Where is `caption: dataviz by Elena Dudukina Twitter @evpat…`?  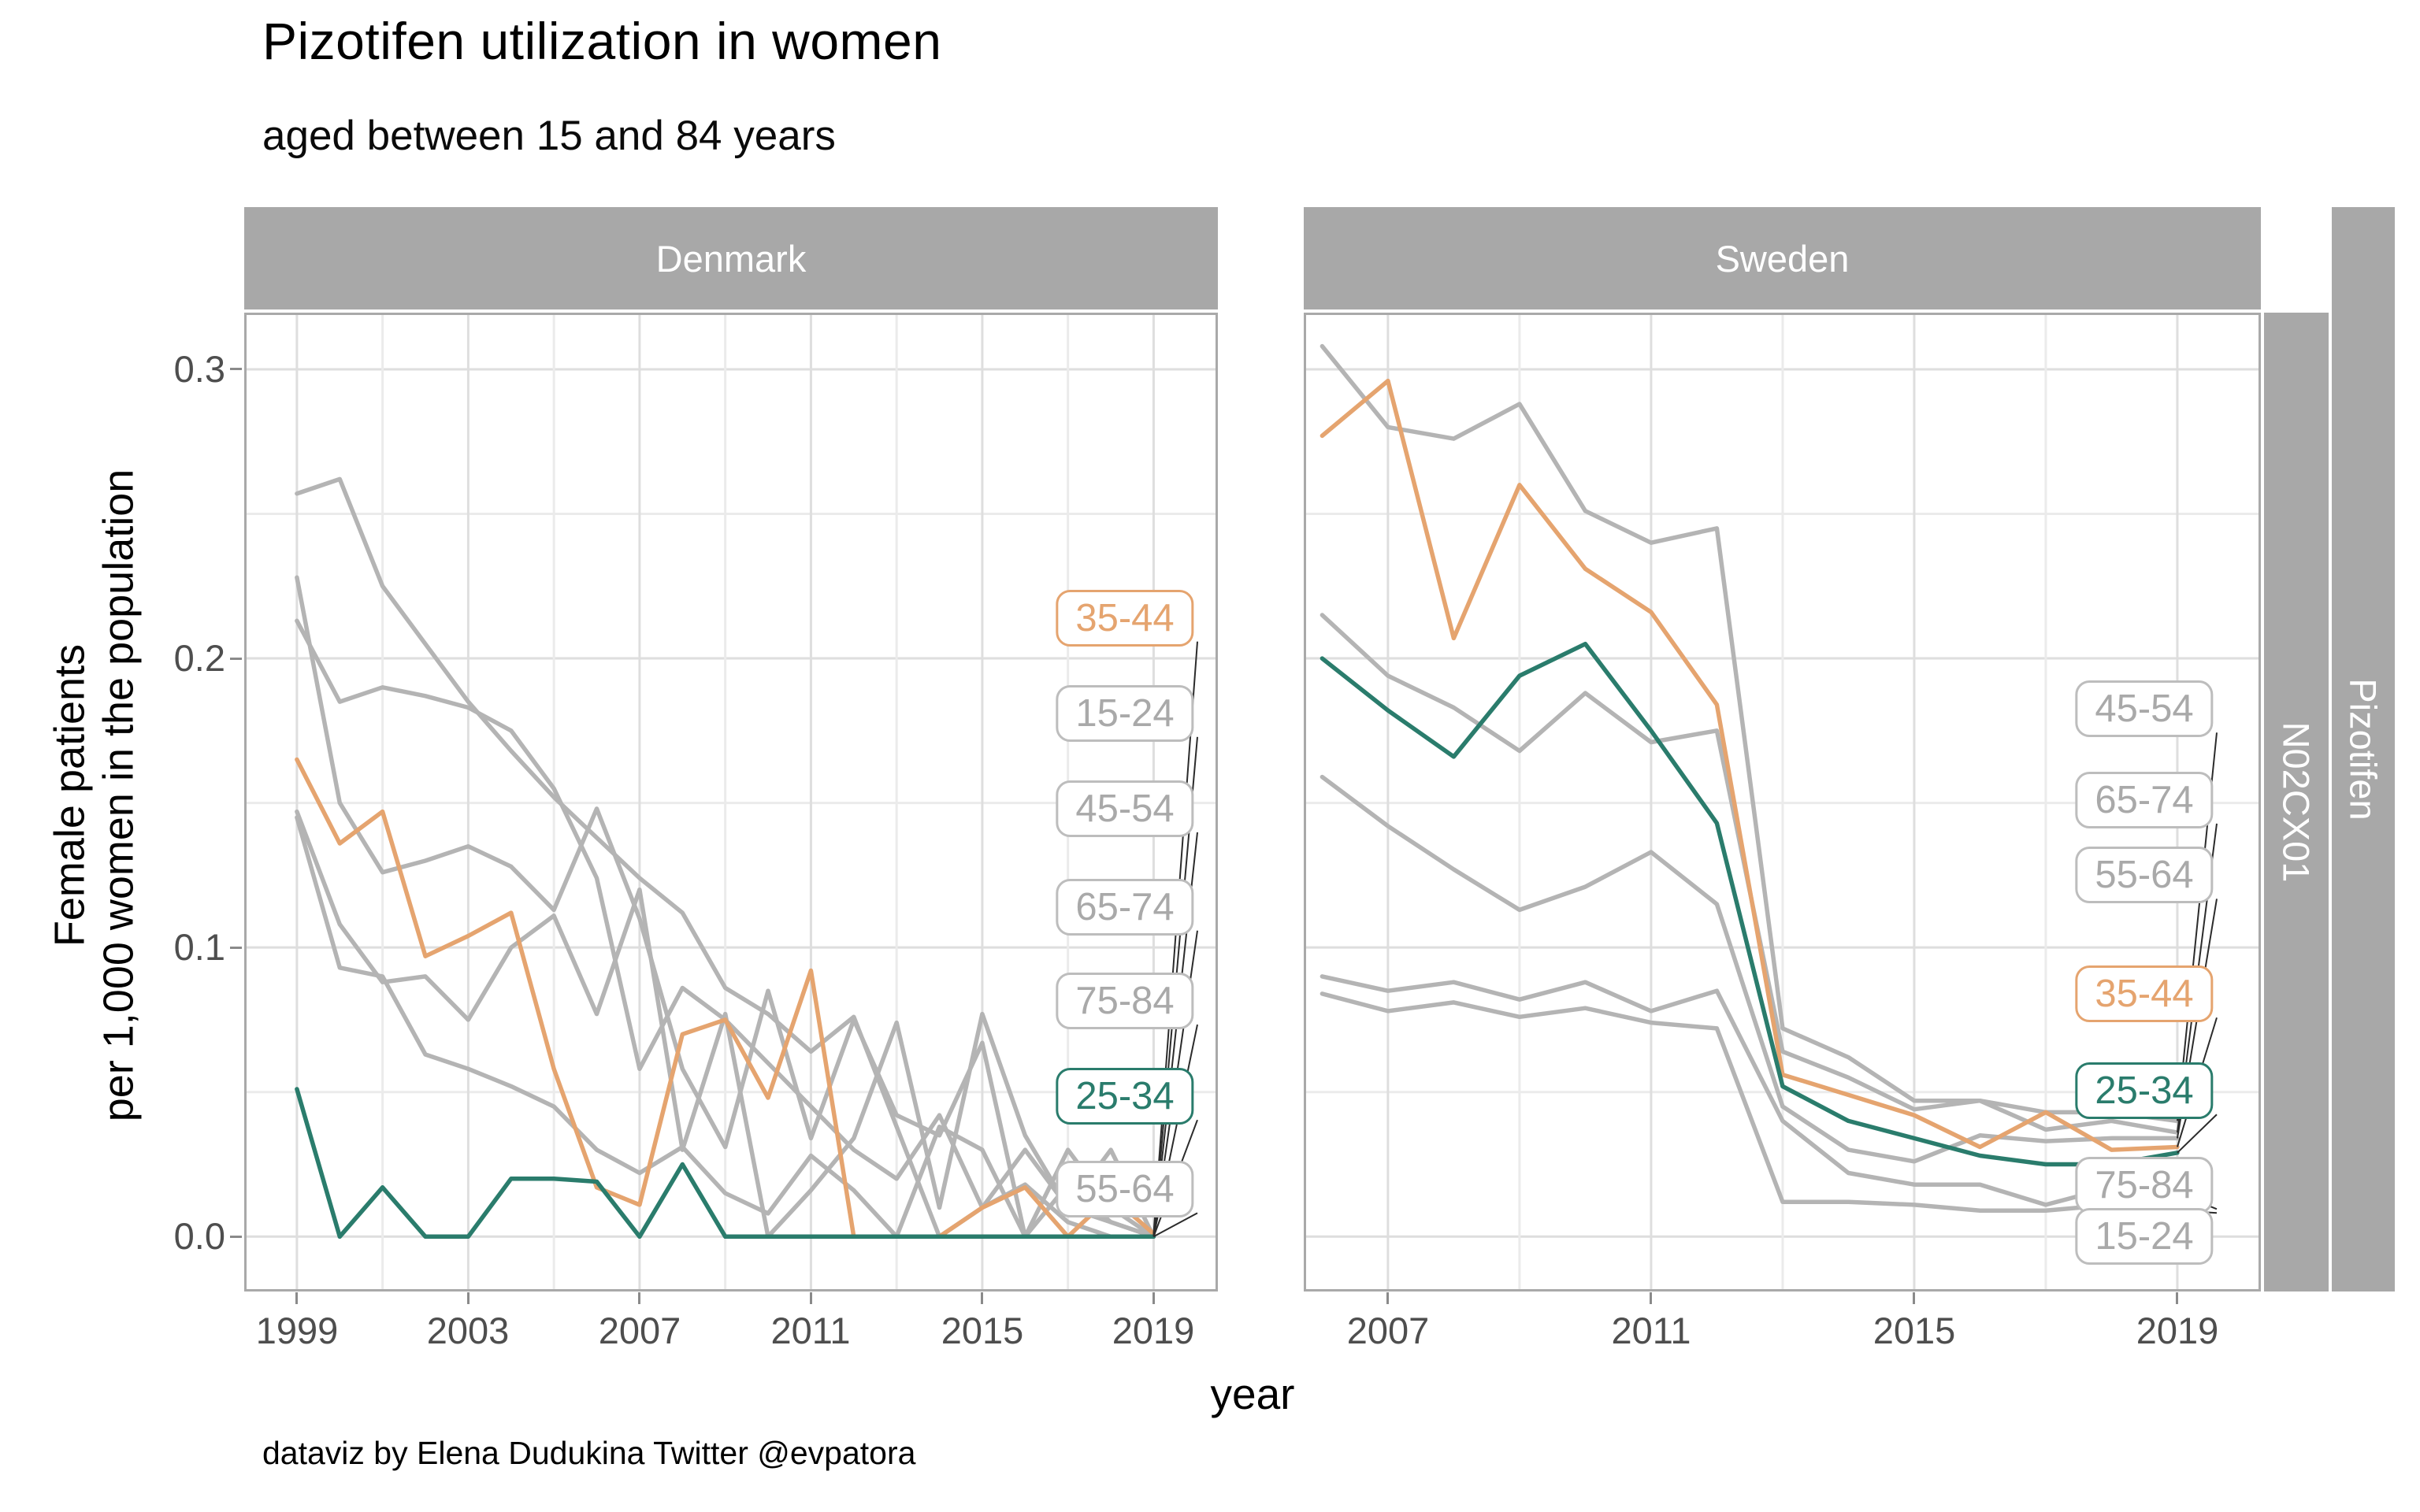 caption: dataviz by Elena Dudukina Twitter @evpat… is located at coordinates (589, 1453).